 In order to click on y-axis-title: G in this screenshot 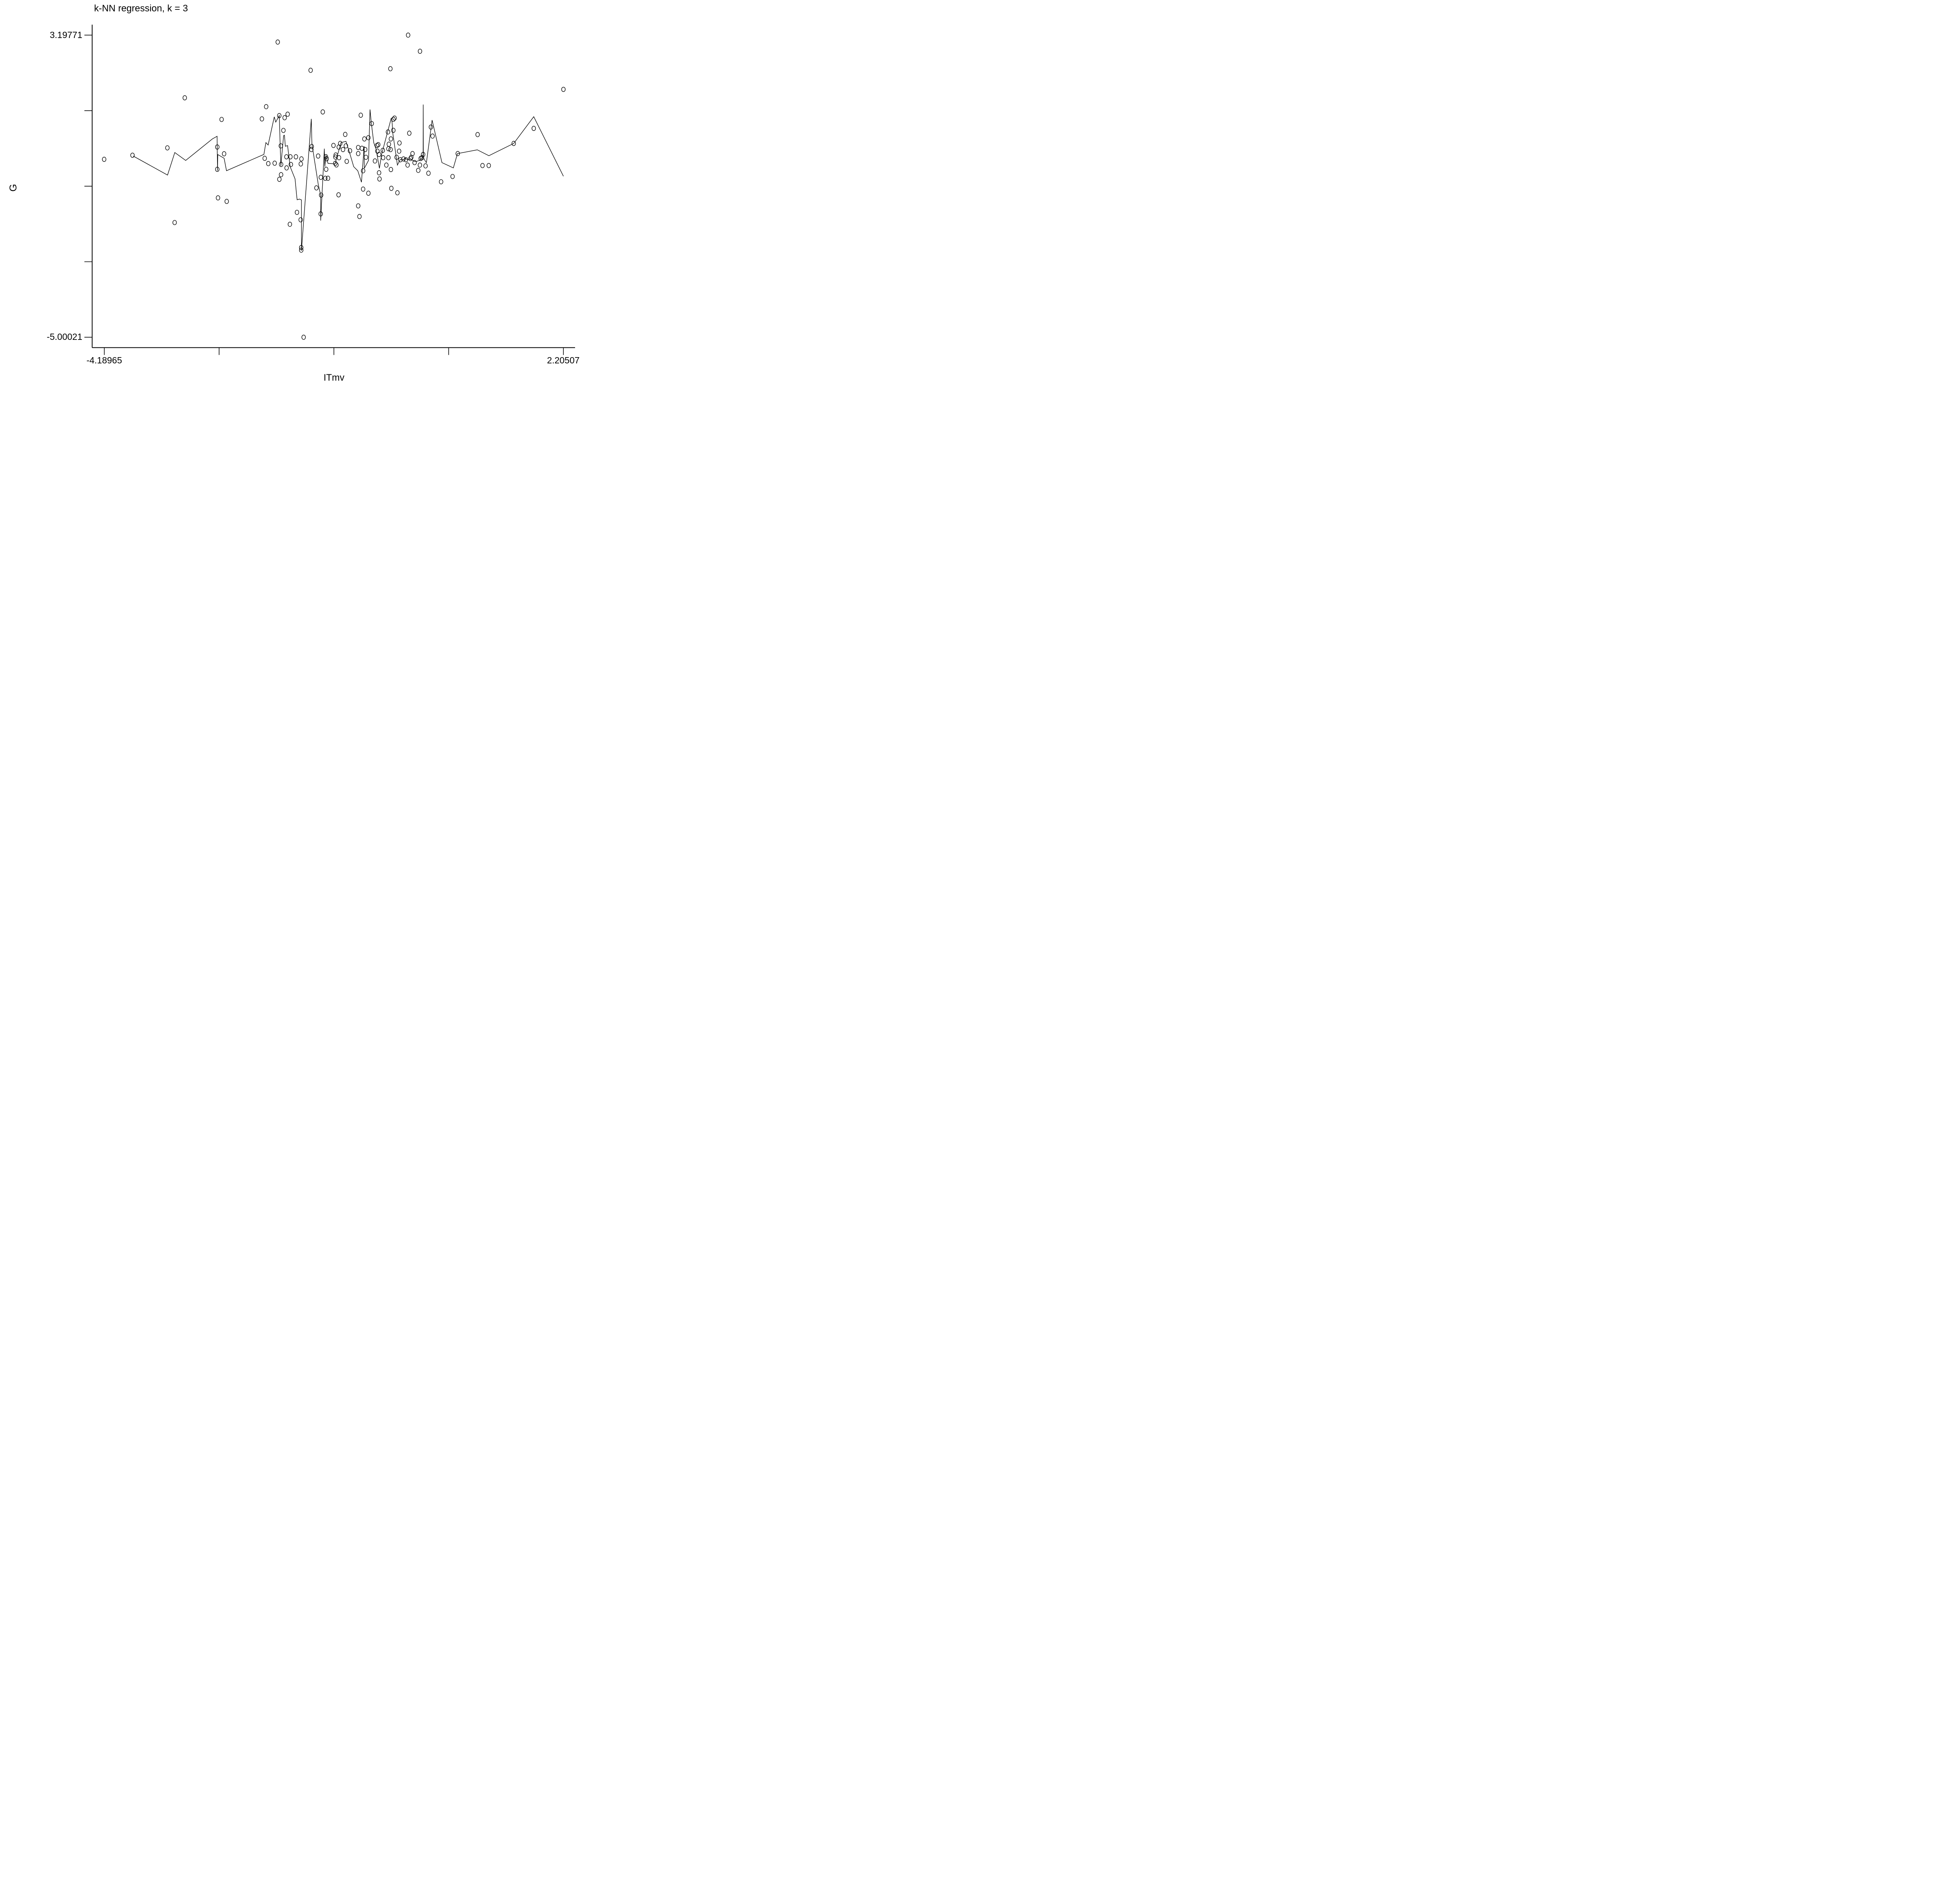, I will do `click(13, 188)`.